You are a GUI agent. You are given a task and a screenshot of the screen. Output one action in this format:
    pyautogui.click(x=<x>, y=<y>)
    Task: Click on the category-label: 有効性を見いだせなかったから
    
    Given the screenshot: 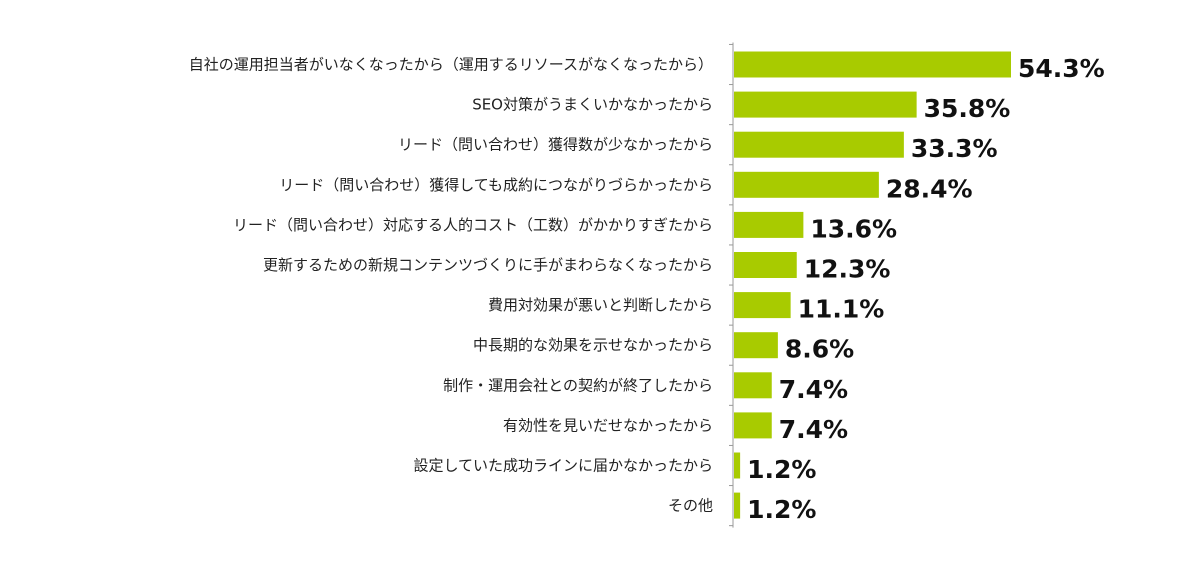 What is the action you would take?
    pyautogui.click(x=608, y=425)
    